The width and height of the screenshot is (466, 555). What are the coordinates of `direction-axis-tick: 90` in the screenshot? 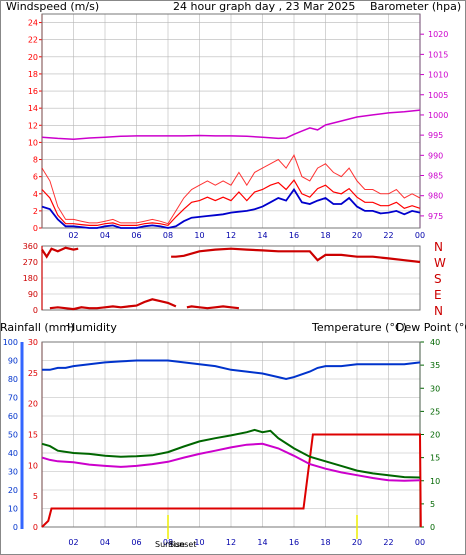 It's located at (33, 294).